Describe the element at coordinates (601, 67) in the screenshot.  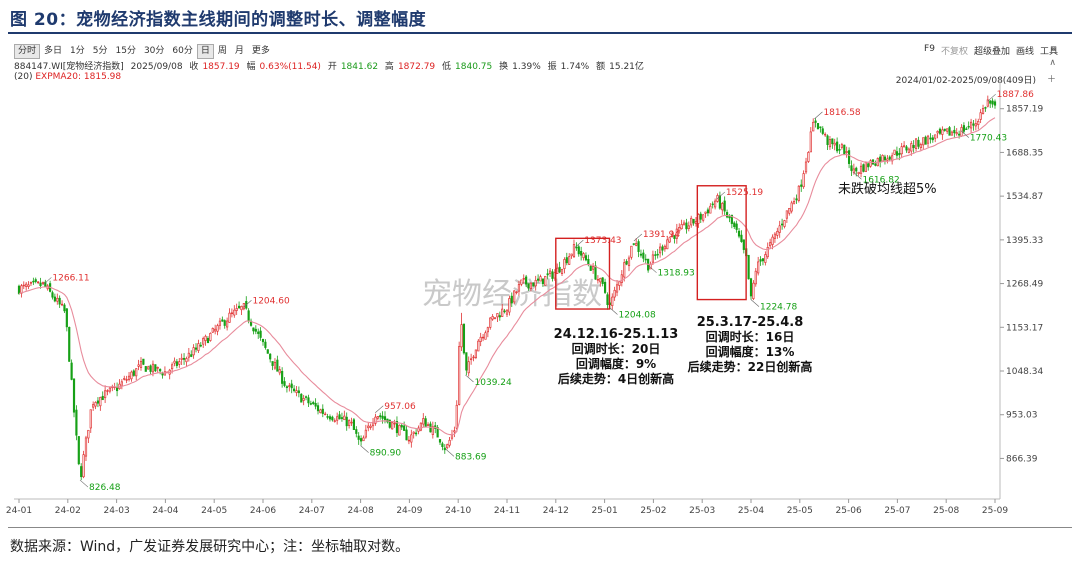
I see `amount-label: 额` at that location.